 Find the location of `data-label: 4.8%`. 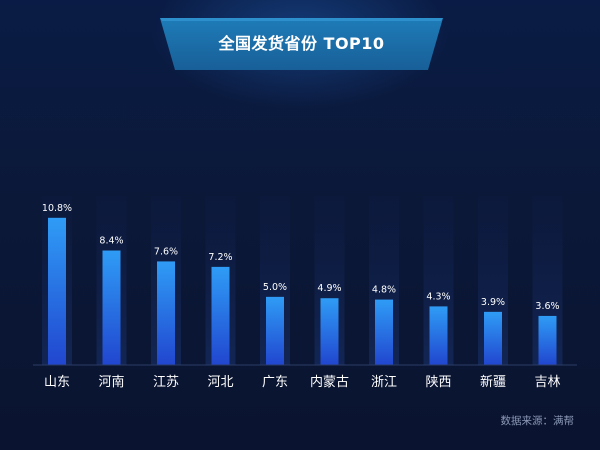

data-label: 4.8% is located at coordinates (384, 290).